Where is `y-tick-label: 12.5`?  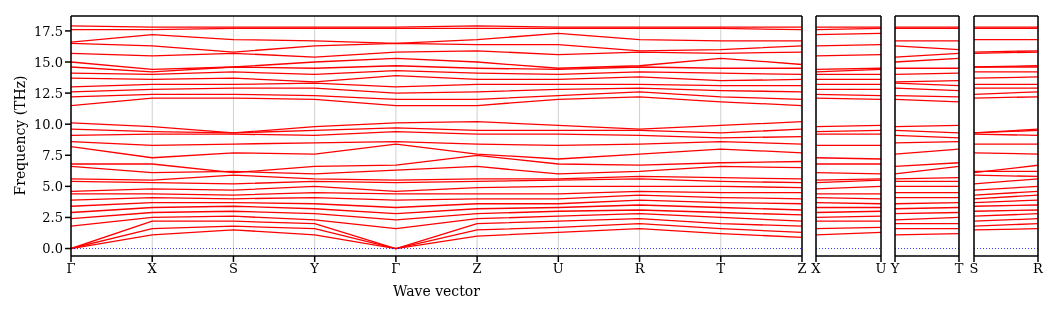
y-tick-label: 12.5 is located at coordinates (48, 93).